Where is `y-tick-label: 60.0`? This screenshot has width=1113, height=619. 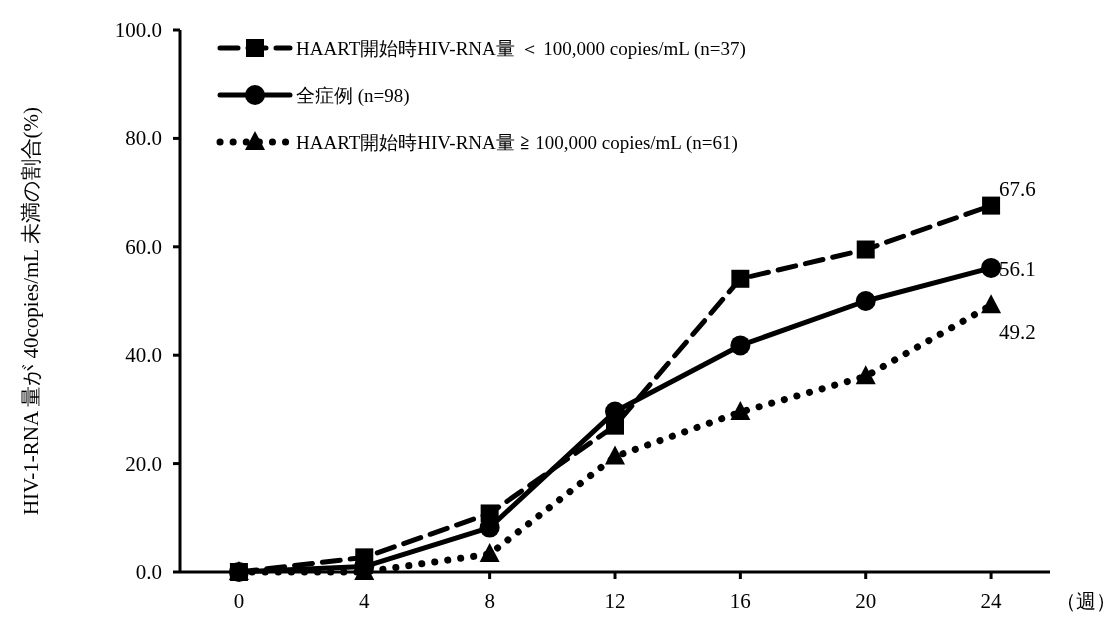
y-tick-label: 60.0 is located at coordinates (143, 246).